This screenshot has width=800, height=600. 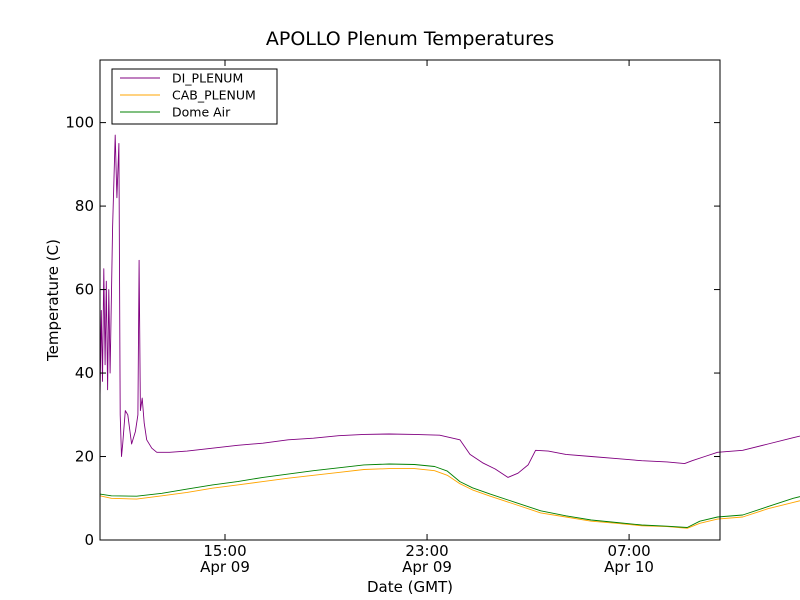 What do you see at coordinates (628, 551) in the screenshot?
I see `x-tick-time-label: 07:00` at bounding box center [628, 551].